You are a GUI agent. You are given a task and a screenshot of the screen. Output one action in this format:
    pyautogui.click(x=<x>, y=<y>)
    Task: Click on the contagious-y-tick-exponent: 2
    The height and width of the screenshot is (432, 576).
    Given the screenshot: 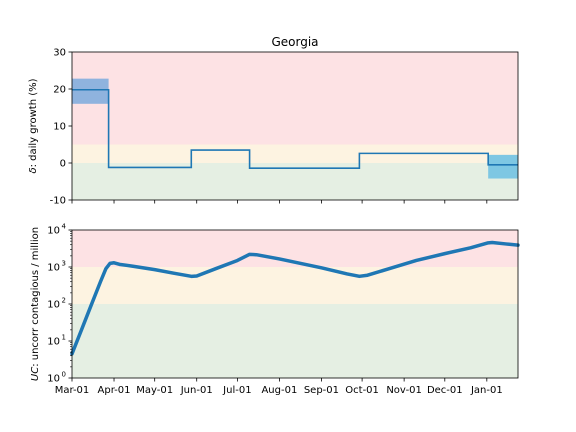 What is the action you would take?
    pyautogui.click(x=64, y=301)
    